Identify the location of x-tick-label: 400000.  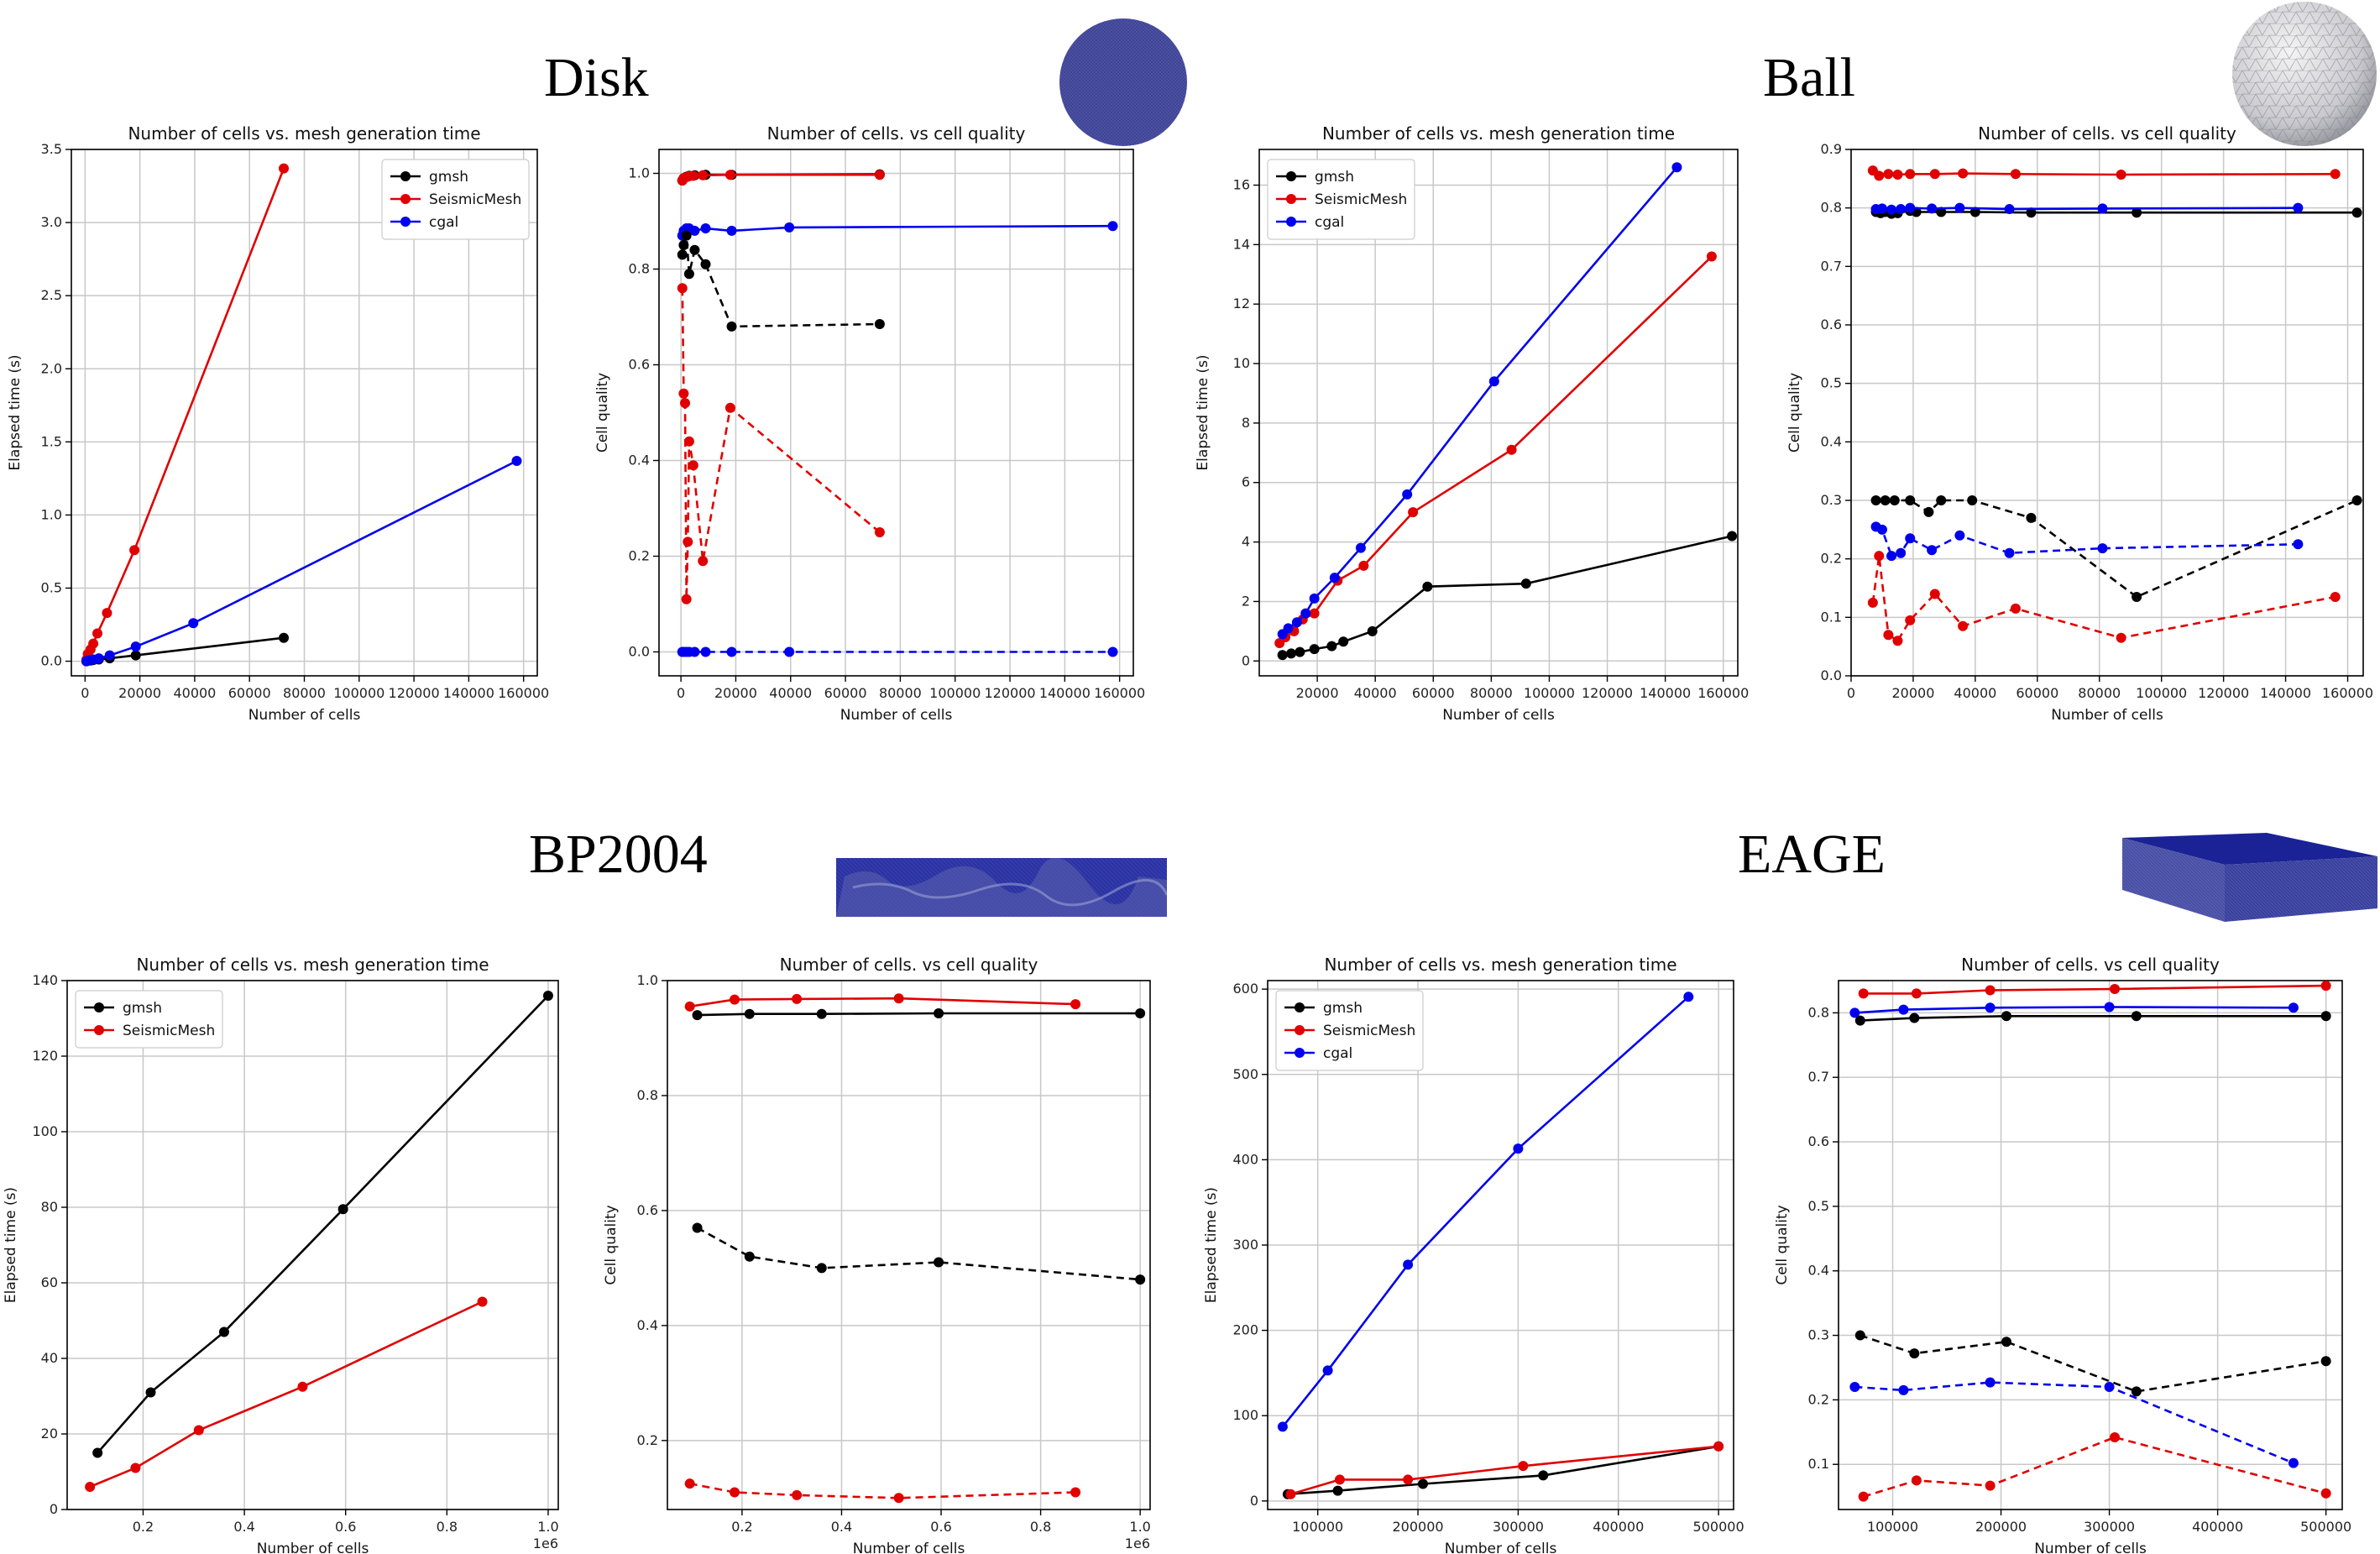
(1618, 1527).